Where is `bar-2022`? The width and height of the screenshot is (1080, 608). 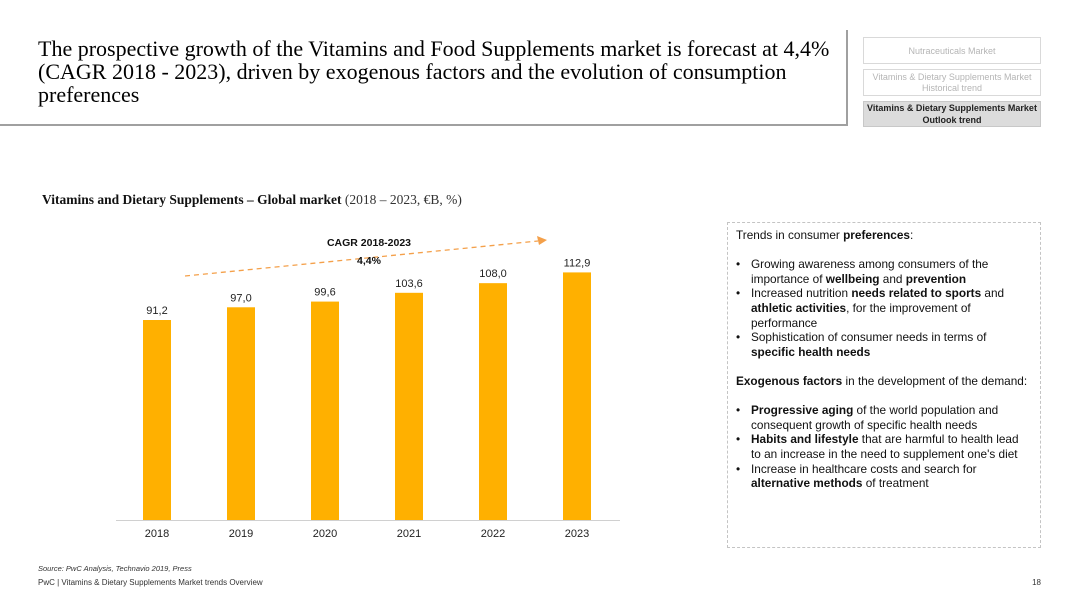
bar-2022 is located at coordinates (493, 401).